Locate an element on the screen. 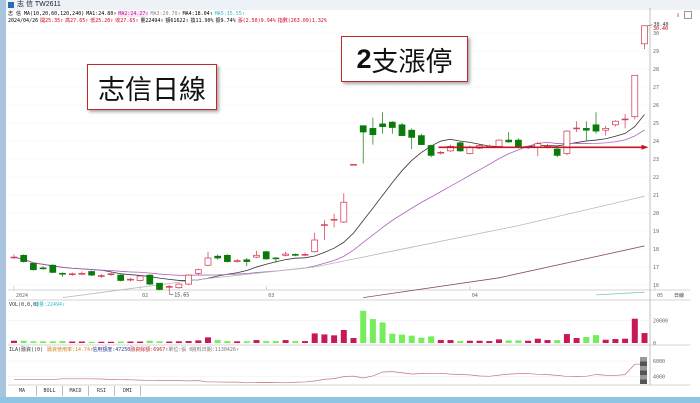 The image size is (700, 403). app-icon is located at coordinates (11, 5).